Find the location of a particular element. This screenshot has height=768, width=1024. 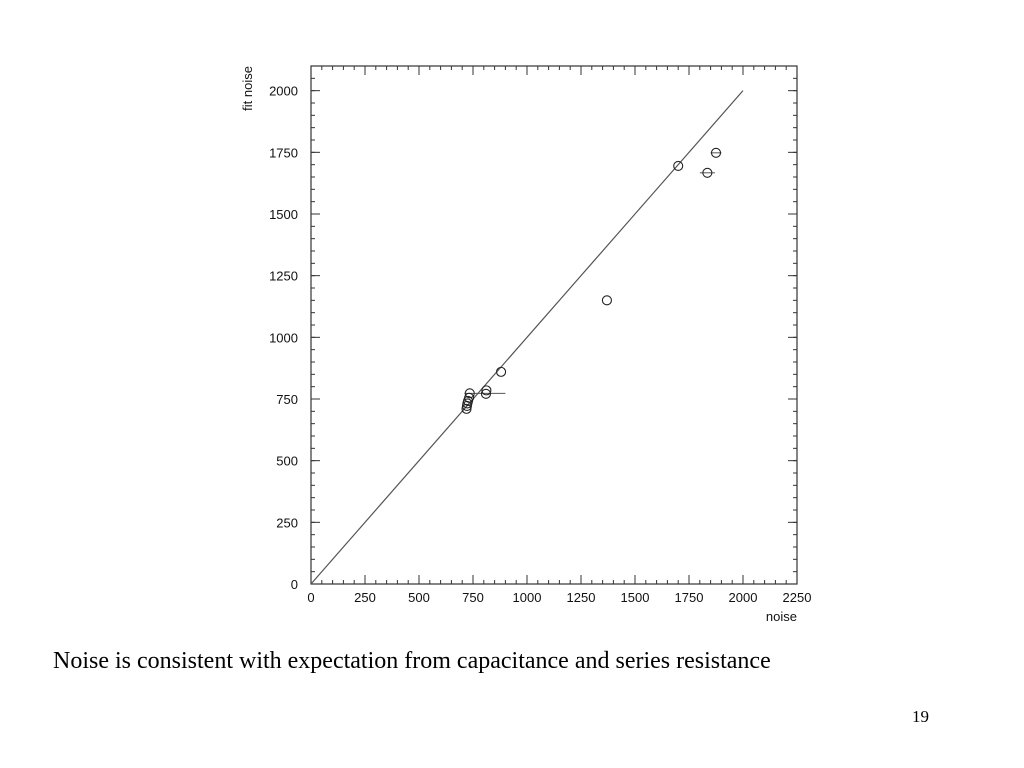

y-tick-label: 1250 is located at coordinates (283, 276).